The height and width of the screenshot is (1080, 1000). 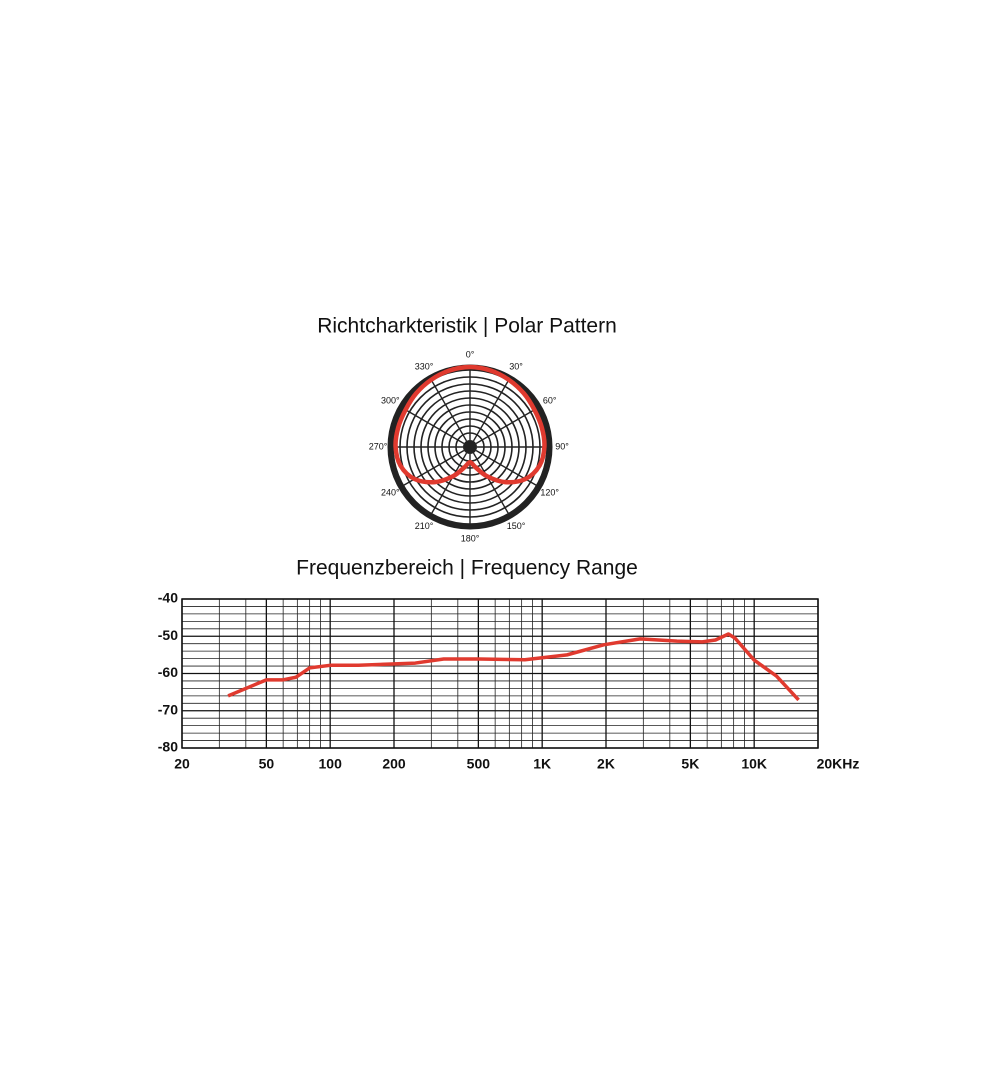 What do you see at coordinates (542, 764) in the screenshot?
I see `x-tick-label: 1K` at bounding box center [542, 764].